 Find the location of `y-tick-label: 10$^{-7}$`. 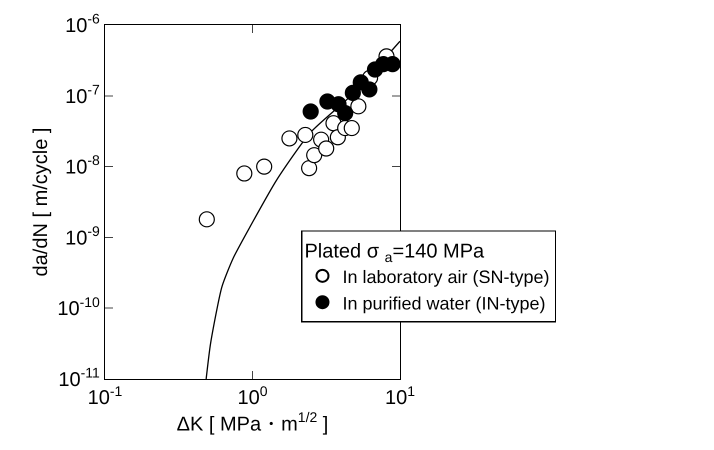

y-tick-label: 10$^{-7}$ is located at coordinates (82, 94).